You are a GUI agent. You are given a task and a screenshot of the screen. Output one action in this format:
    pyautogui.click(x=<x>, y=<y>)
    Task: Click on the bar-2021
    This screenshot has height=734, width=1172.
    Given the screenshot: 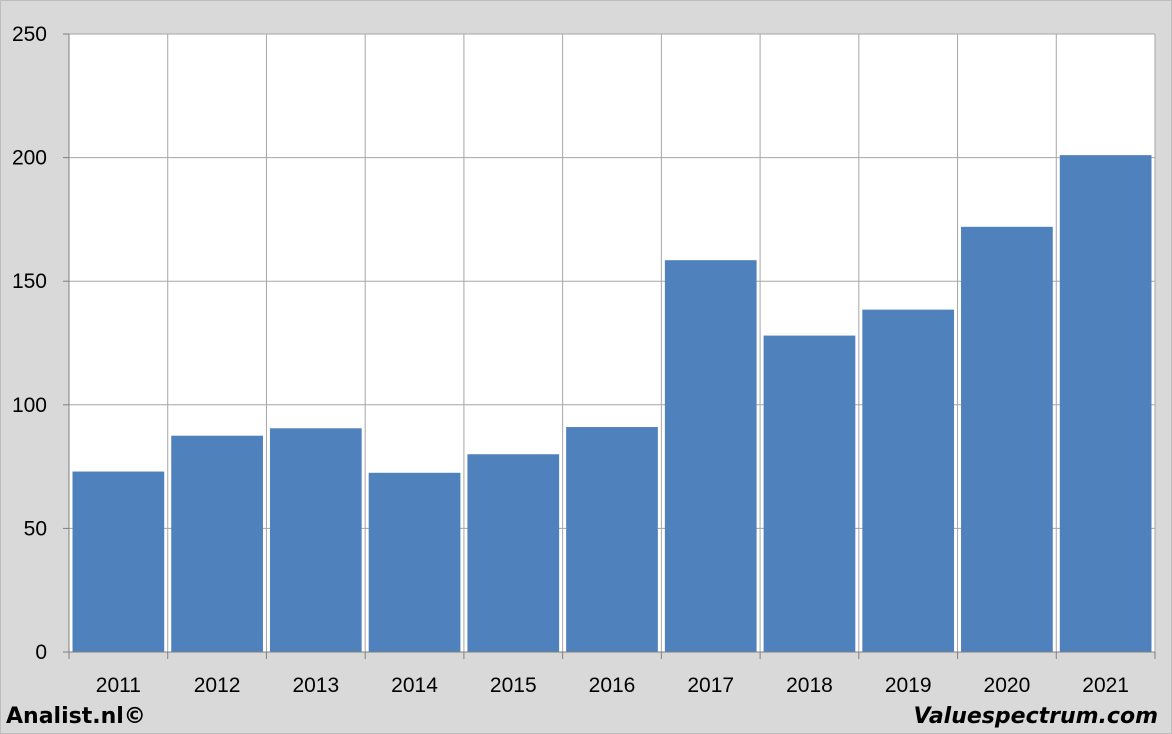 What is the action you would take?
    pyautogui.click(x=1105, y=404)
    